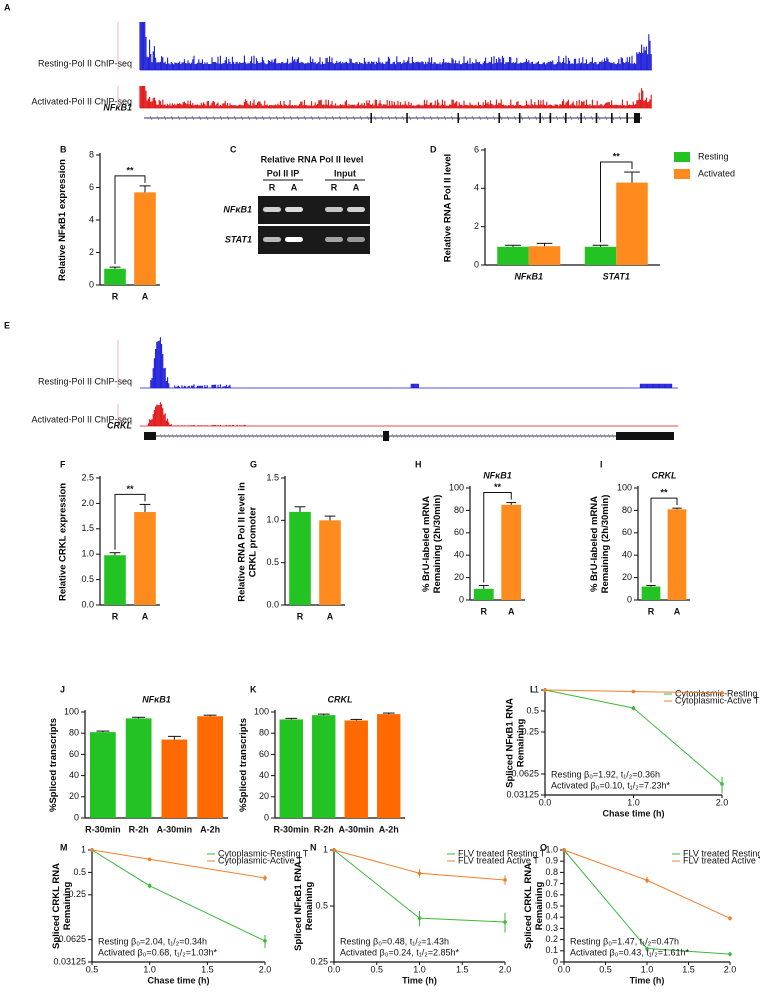 The image size is (760, 992). I want to click on y-tick-label: 0, so click(76, 817).